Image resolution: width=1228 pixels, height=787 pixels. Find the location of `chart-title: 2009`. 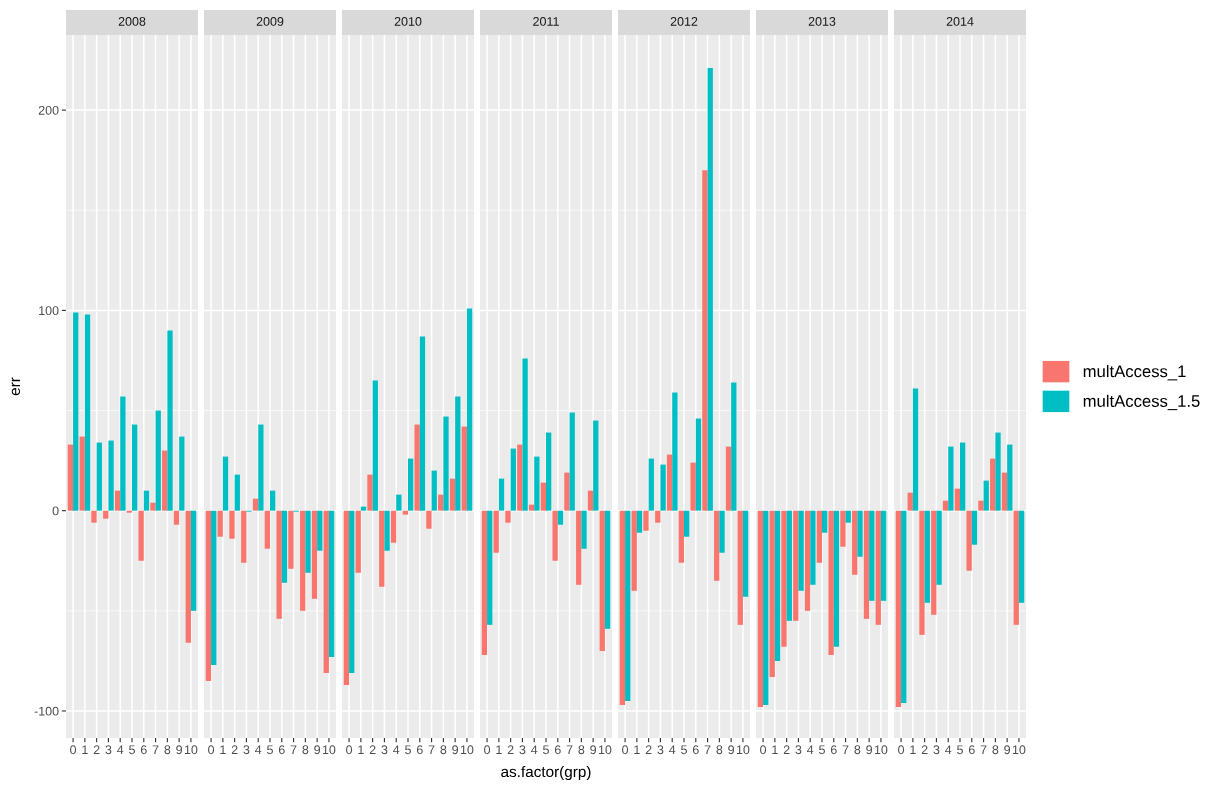

chart-title: 2009 is located at coordinates (270, 21).